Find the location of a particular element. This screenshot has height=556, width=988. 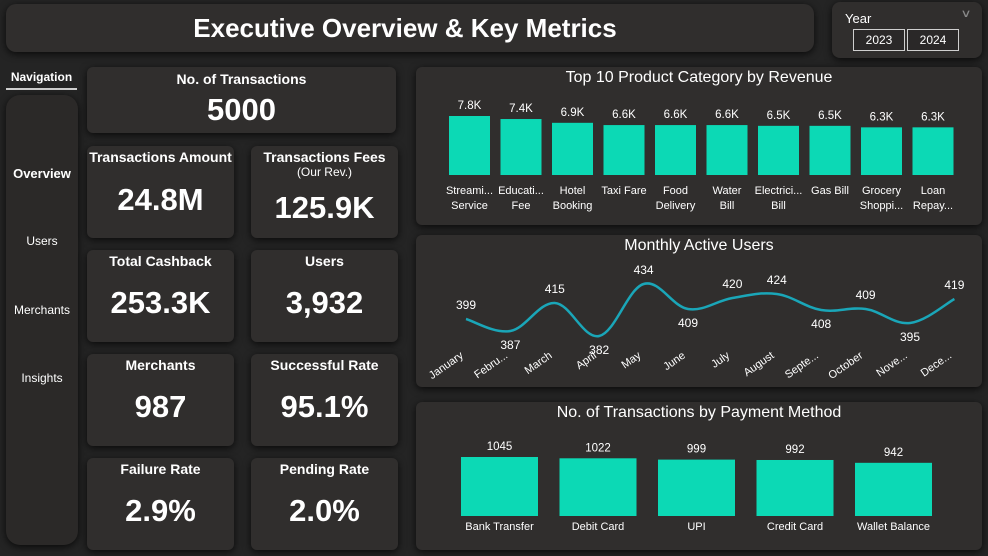

year-option-2024: 2024 is located at coordinates (933, 40).